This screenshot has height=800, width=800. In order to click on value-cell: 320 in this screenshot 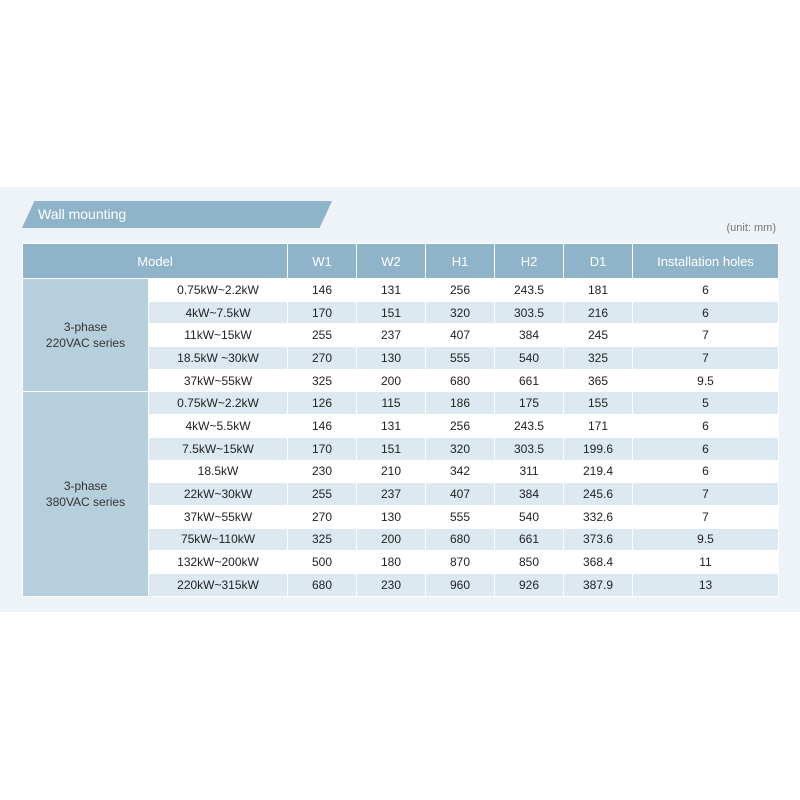, I will do `click(460, 312)`.